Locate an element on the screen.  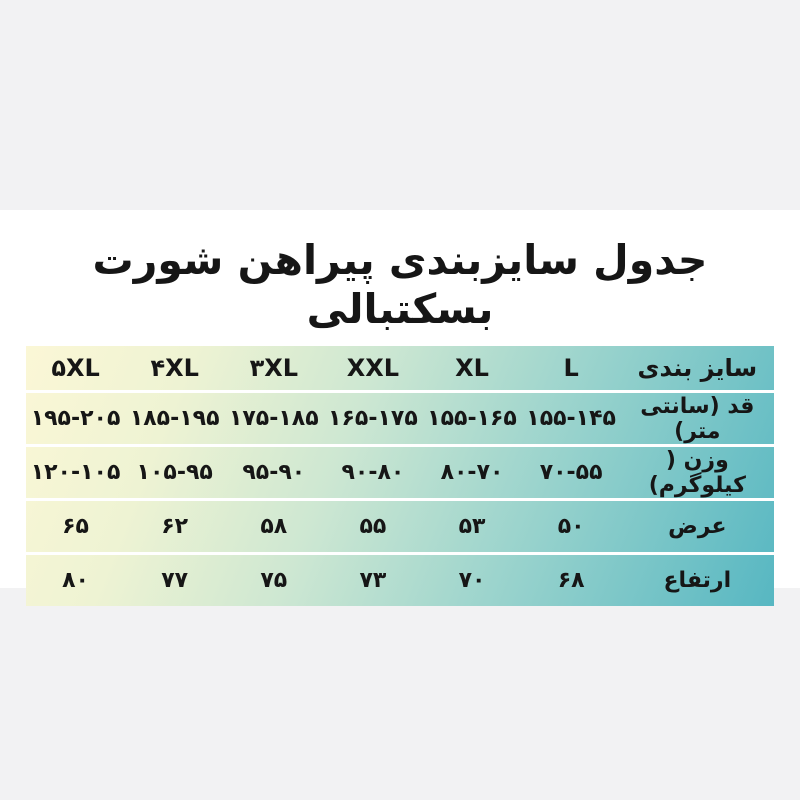
table-cell: ۵۰ is located at coordinates (571, 526).